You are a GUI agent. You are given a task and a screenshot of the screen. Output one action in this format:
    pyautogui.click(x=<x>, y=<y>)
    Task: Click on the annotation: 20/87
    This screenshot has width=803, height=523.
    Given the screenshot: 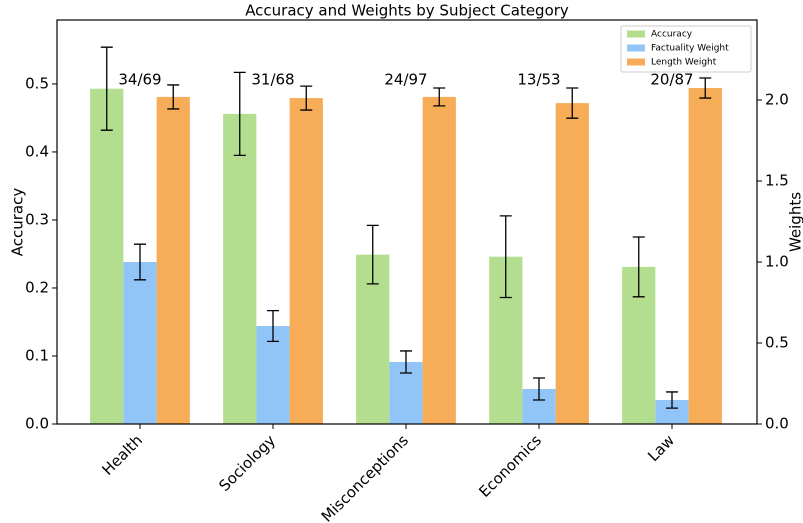 What is the action you would take?
    pyautogui.click(x=671, y=80)
    